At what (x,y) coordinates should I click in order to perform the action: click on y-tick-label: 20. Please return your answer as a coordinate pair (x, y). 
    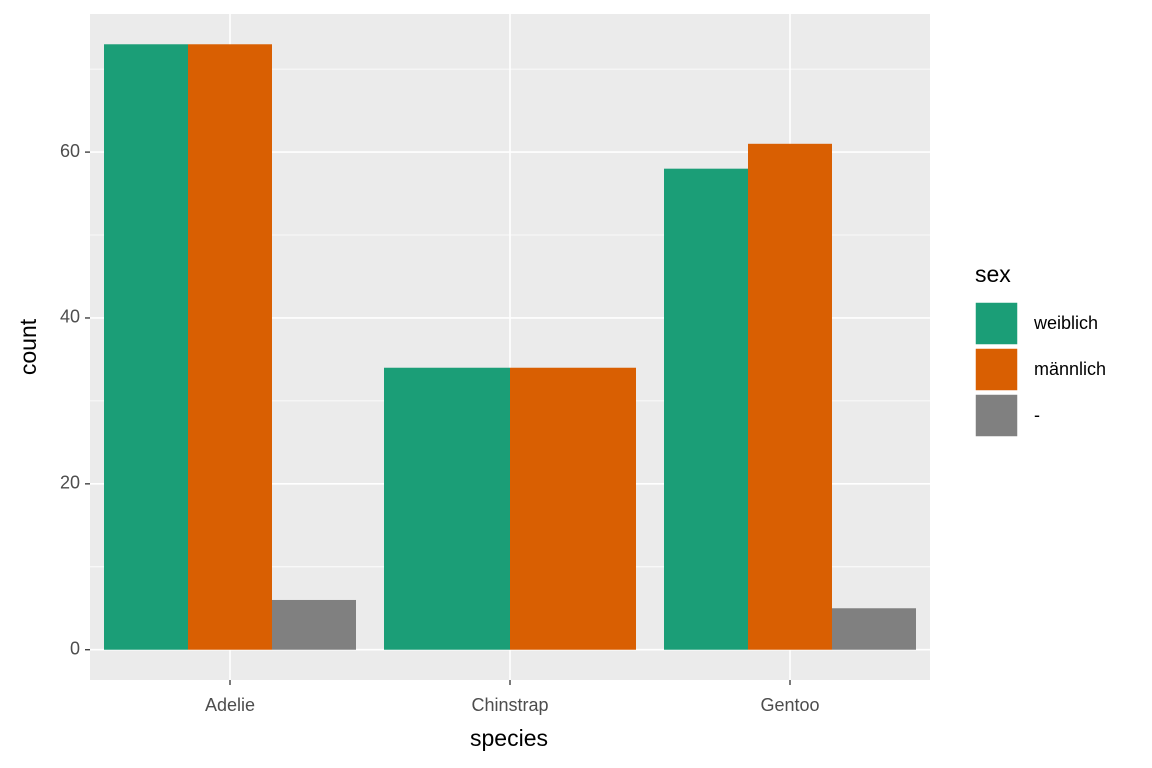
    Looking at the image, I should click on (70, 483).